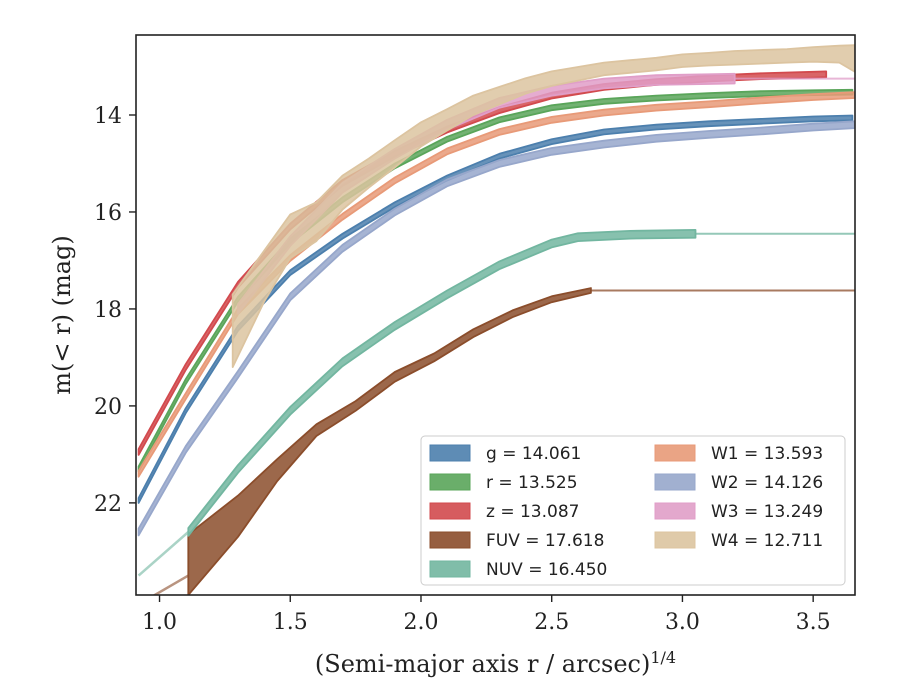 Image resolution: width=900 pixels, height=700 pixels. Describe the element at coordinates (482, 664) in the screenshot. I see `x-axis-label-main: (Semi-major axis r / arcsec)` at that location.